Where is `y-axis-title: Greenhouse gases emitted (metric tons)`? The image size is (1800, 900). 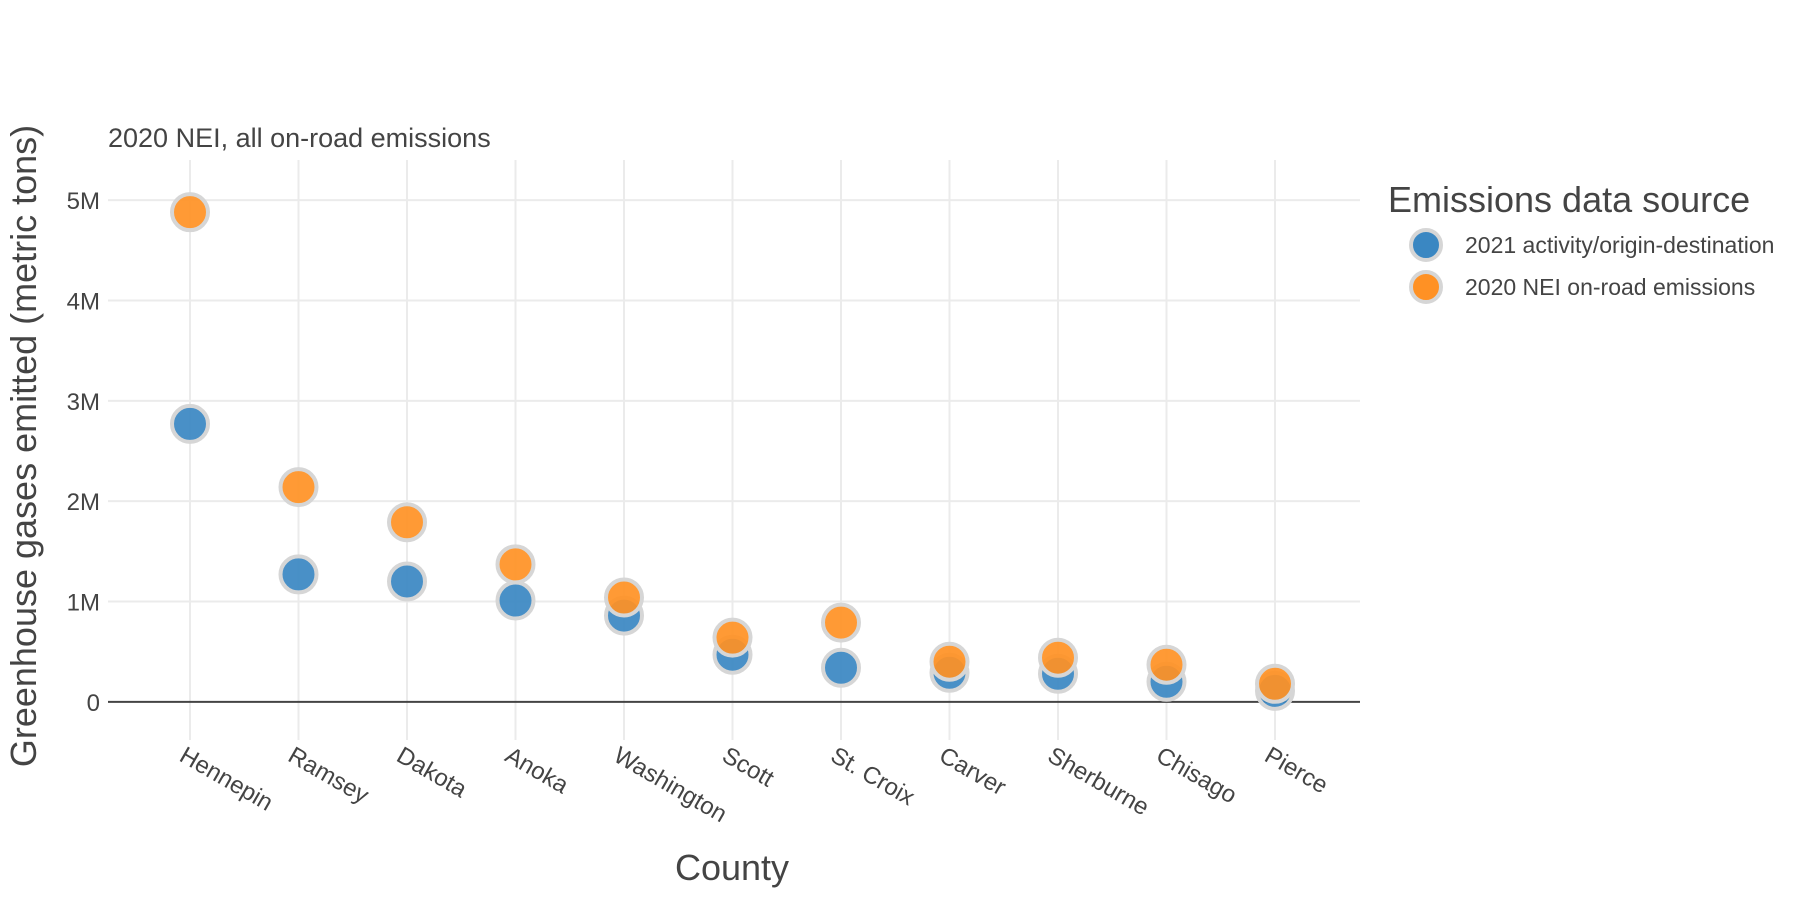 y-axis-title: Greenhouse gases emitted (metric tons) is located at coordinates (23, 446).